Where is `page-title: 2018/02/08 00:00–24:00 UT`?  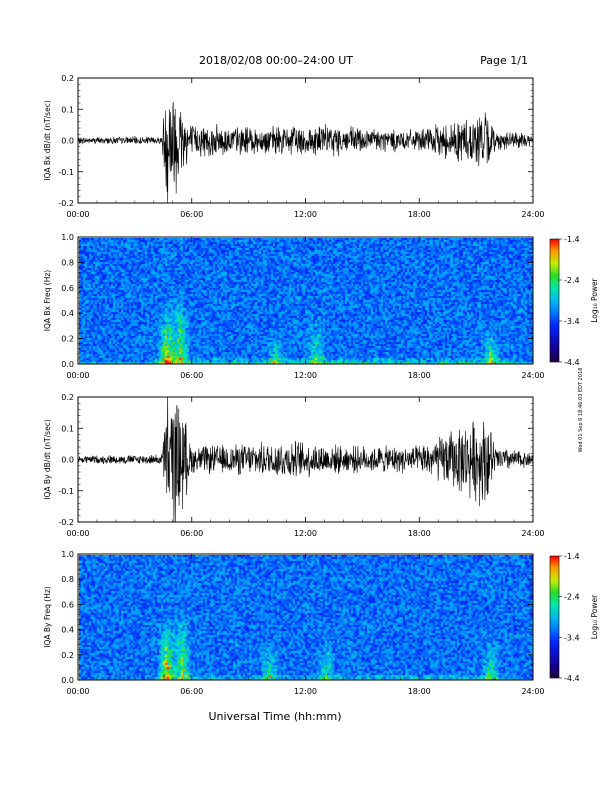 page-title: 2018/02/08 00:00–24:00 UT is located at coordinates (276, 60).